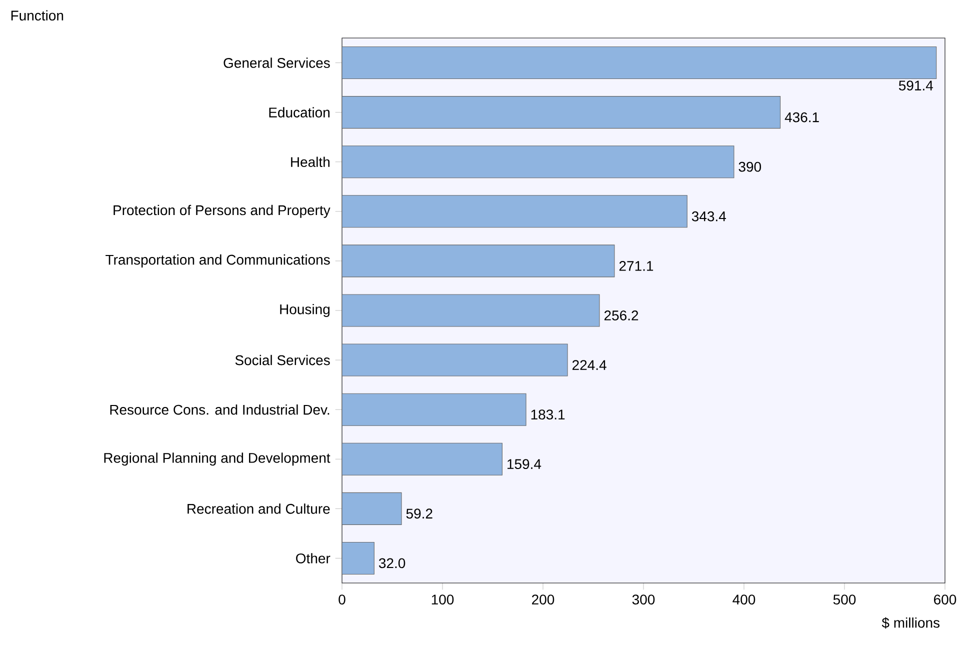  What do you see at coordinates (277, 63) in the screenshot?
I see `y-tick-label: General Services` at bounding box center [277, 63].